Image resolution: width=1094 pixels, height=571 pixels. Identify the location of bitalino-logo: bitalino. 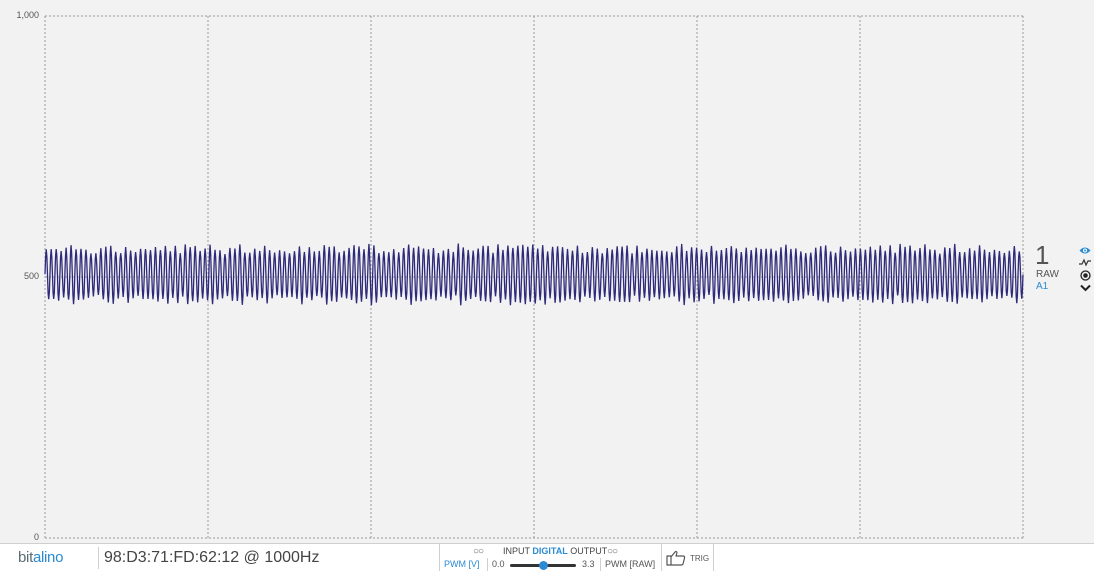
(41, 557).